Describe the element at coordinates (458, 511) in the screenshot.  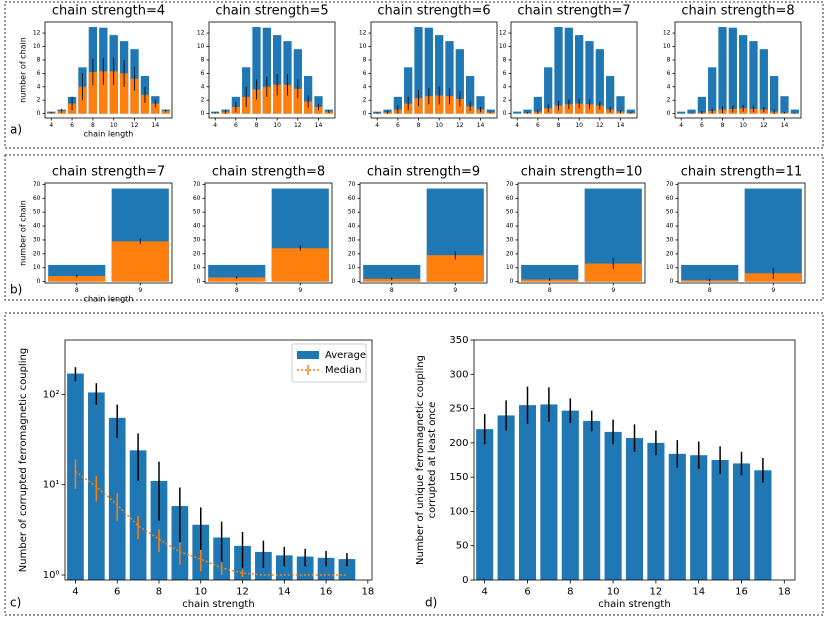
I see `y-tick-label: 100` at that location.